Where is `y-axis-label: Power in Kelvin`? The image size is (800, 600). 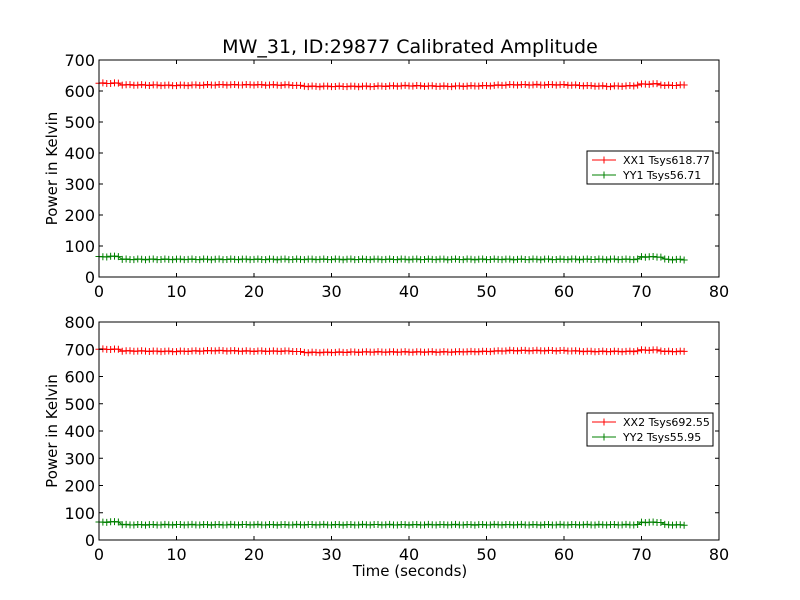 y-axis-label: Power in Kelvin is located at coordinates (52, 431).